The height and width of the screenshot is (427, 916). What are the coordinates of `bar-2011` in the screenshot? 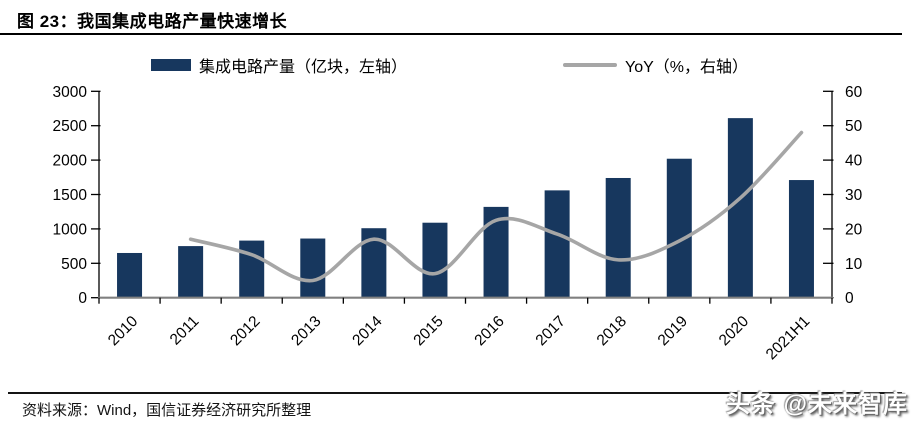 It's located at (191, 272).